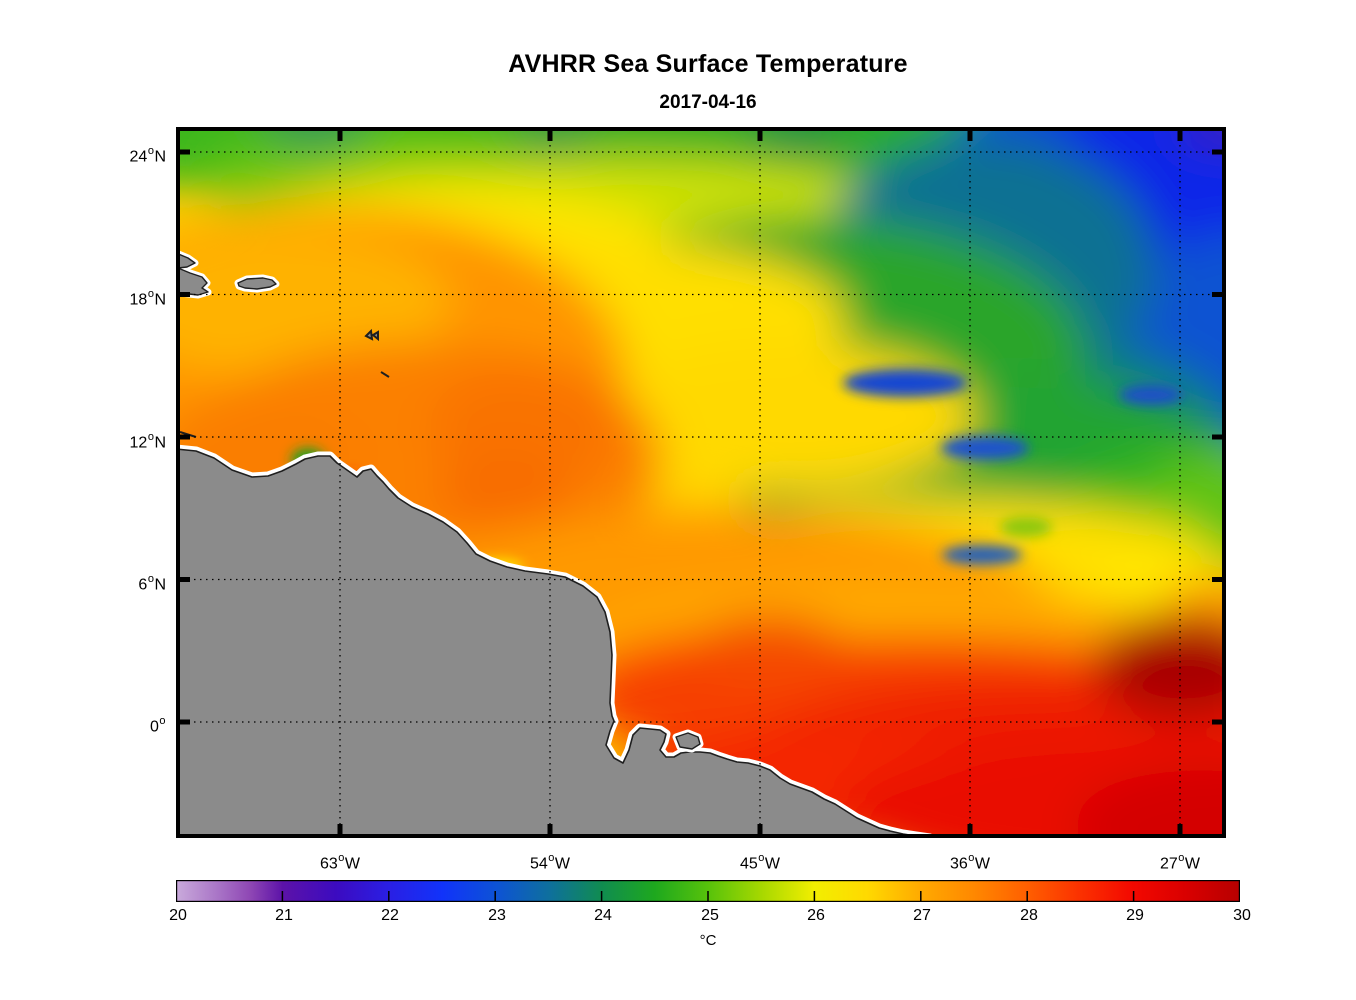 This screenshot has width=1356, height=1000. What do you see at coordinates (603, 915) in the screenshot?
I see `colorbar-label-24: 24` at bounding box center [603, 915].